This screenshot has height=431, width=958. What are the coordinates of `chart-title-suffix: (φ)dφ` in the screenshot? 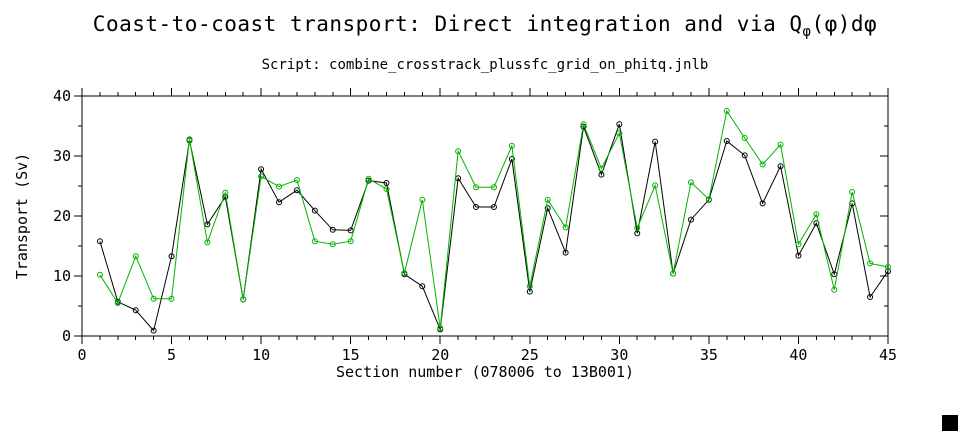 It's located at (844, 24).